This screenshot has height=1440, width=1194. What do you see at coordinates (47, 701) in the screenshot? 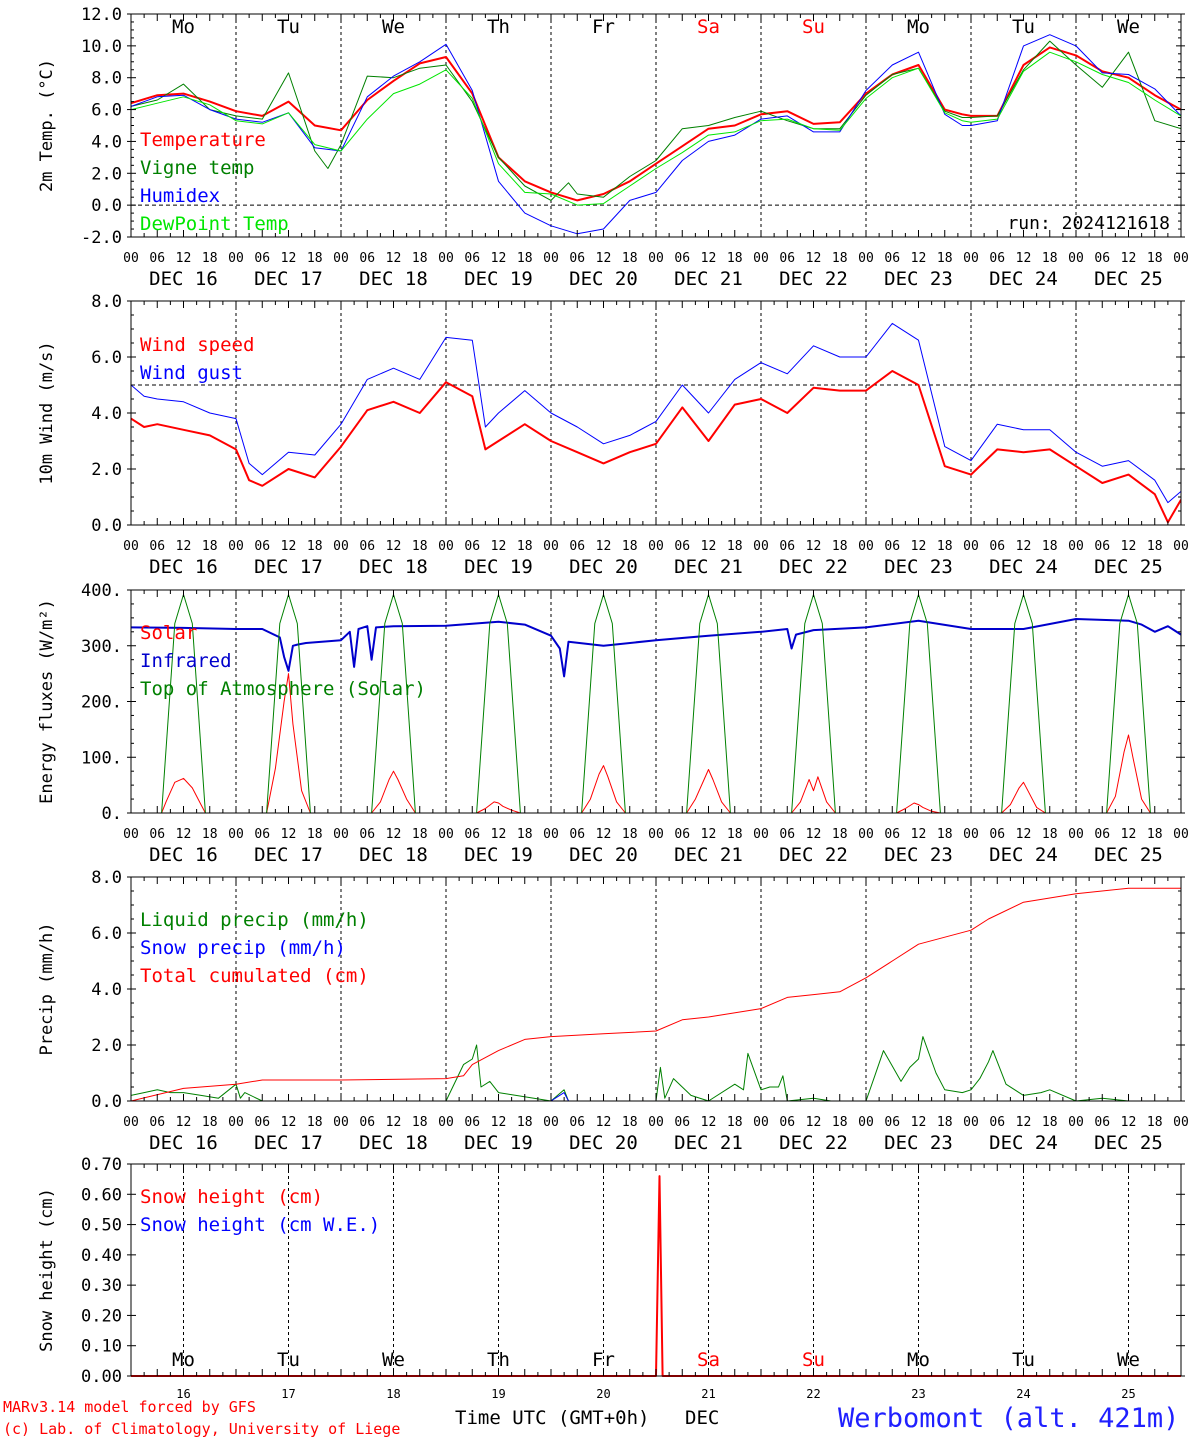
I see `y-axis-title: Energy fluxes (W/m²)` at bounding box center [47, 701].